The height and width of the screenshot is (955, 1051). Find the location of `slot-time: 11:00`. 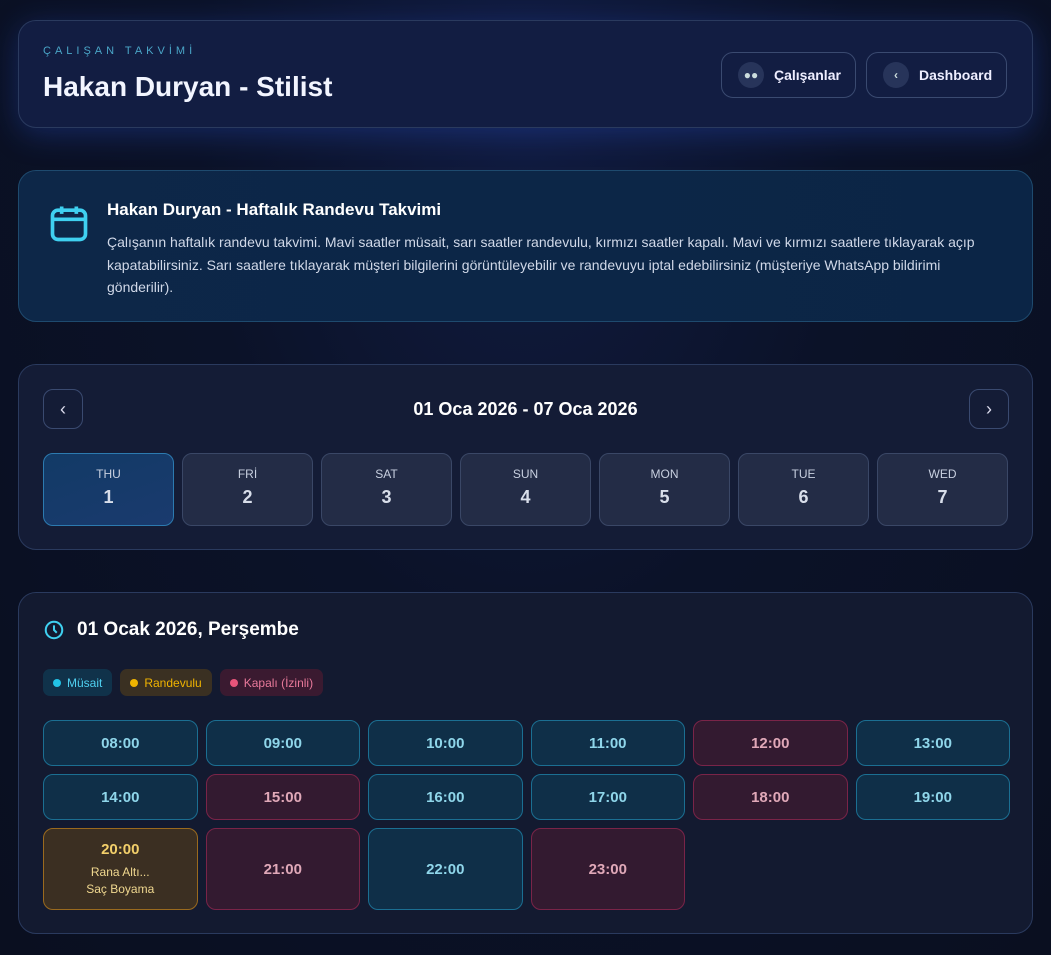

slot-time: 11:00 is located at coordinates (607, 743).